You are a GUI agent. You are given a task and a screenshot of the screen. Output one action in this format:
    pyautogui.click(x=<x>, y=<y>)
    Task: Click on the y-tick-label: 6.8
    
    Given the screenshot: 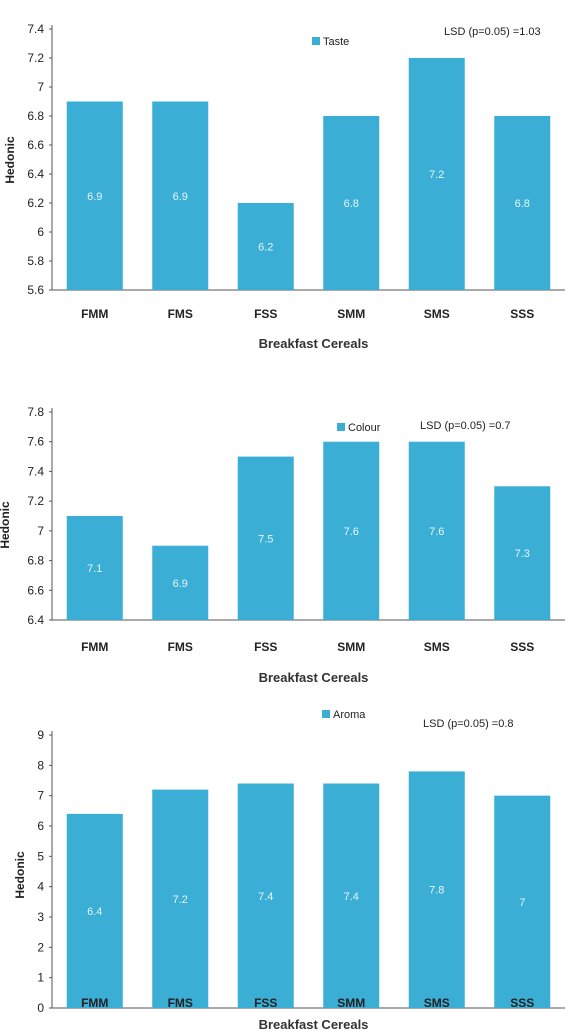 What is the action you would take?
    pyautogui.click(x=35, y=116)
    